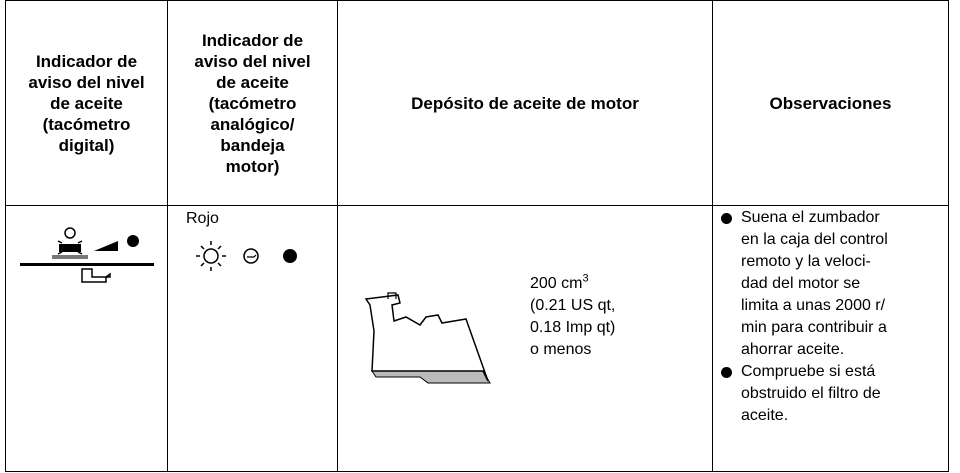 The height and width of the screenshot is (473, 960). Describe the element at coordinates (246, 256) in the screenshot. I see `analog-indicator-icons` at that location.